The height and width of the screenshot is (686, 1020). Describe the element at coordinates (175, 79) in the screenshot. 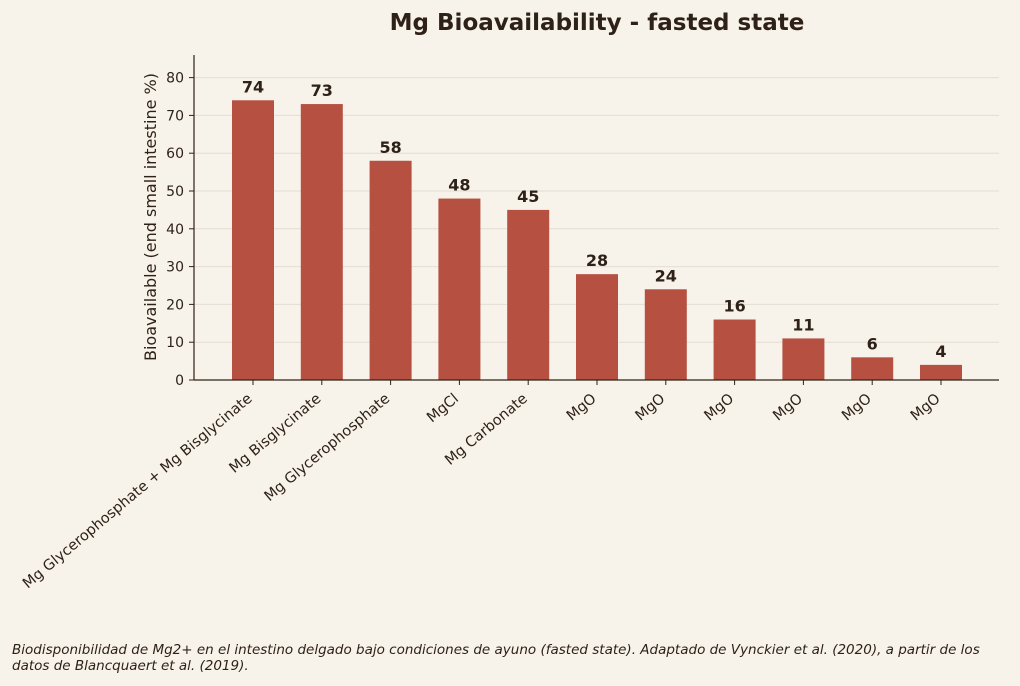

I see `y-tick-label: 80` at that location.